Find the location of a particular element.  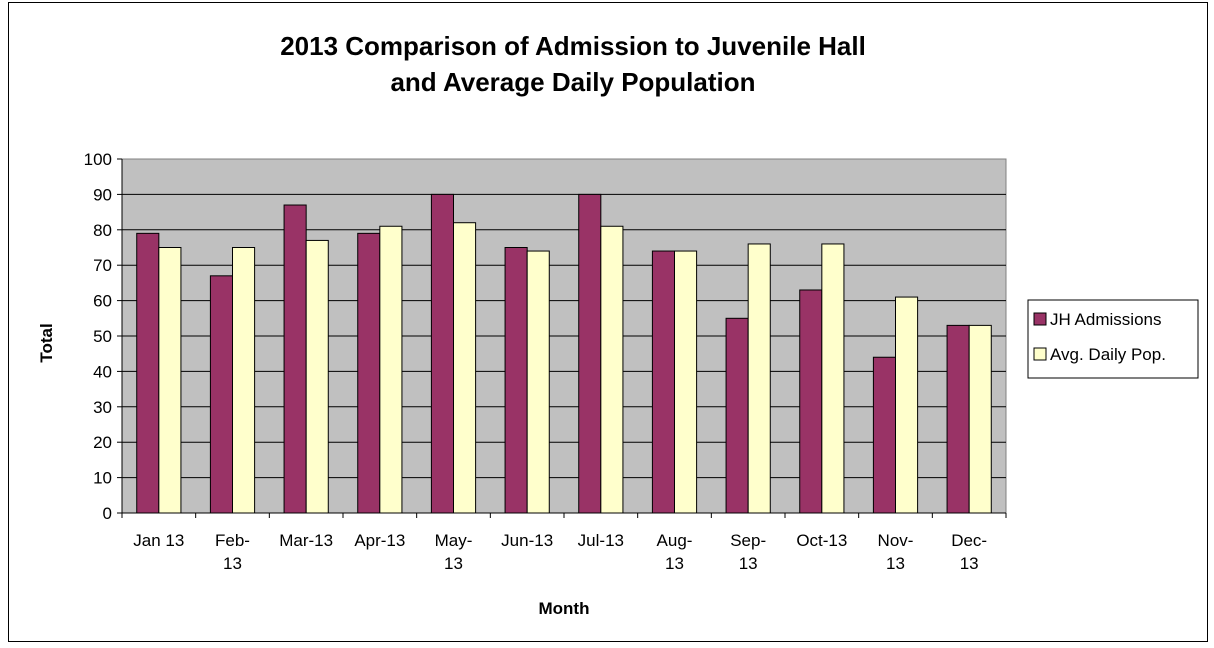

x-tick-label-dec-13: Dec-13 is located at coordinates (969, 552).